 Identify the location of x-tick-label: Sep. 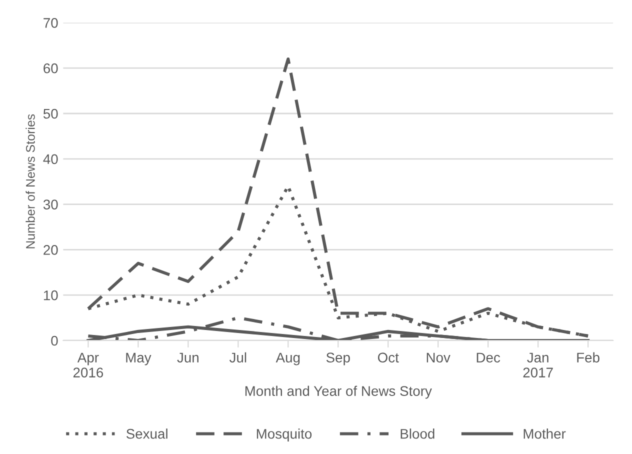
(338, 359).